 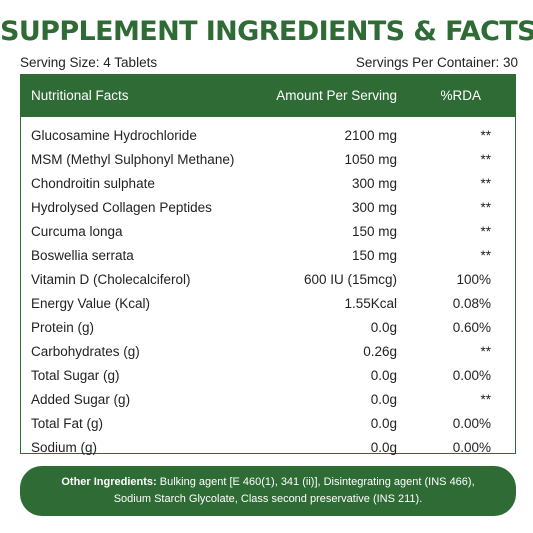 I want to click on row-name: Vitamin D (Cholecalciferol), so click(x=111, y=279).